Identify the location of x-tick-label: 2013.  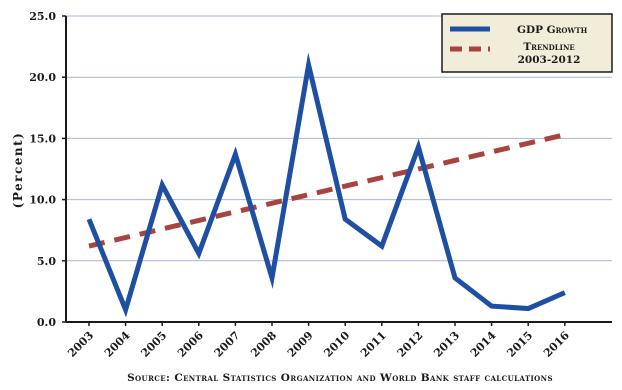
(446, 344).